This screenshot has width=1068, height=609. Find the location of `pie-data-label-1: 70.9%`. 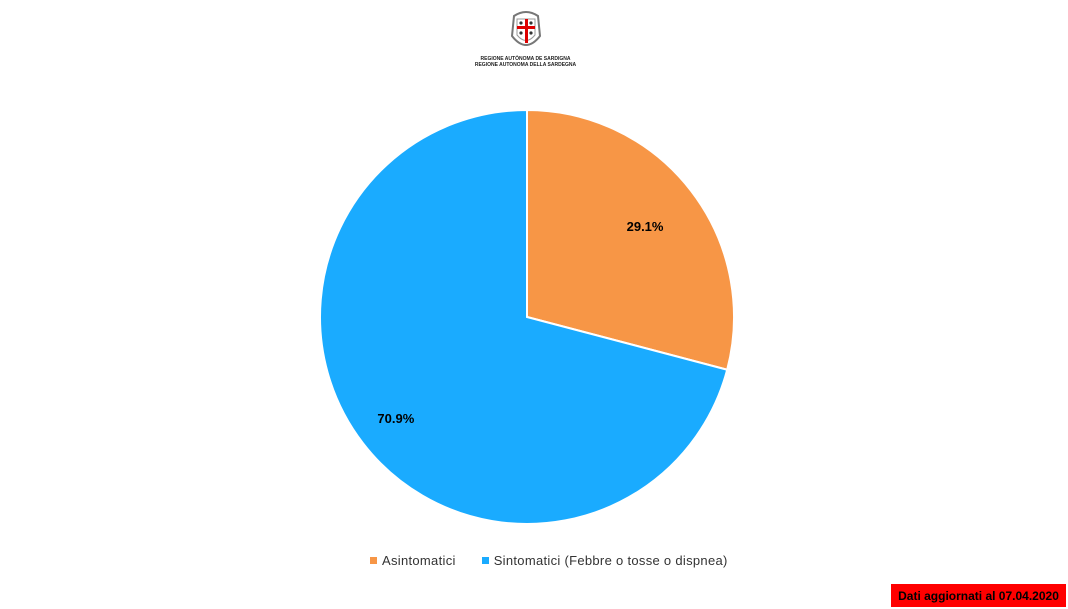

pie-data-label-1: 70.9% is located at coordinates (395, 418).